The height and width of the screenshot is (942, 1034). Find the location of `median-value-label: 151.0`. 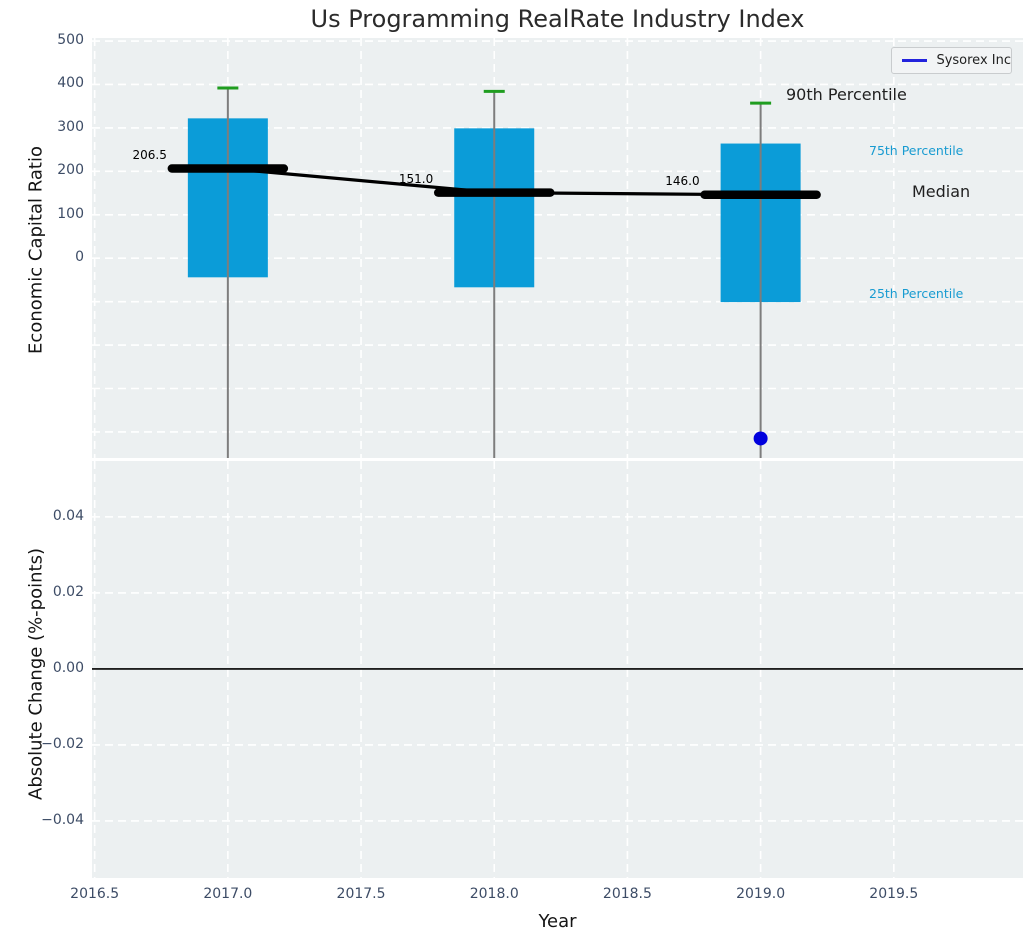

median-value-label: 151.0 is located at coordinates (416, 178).